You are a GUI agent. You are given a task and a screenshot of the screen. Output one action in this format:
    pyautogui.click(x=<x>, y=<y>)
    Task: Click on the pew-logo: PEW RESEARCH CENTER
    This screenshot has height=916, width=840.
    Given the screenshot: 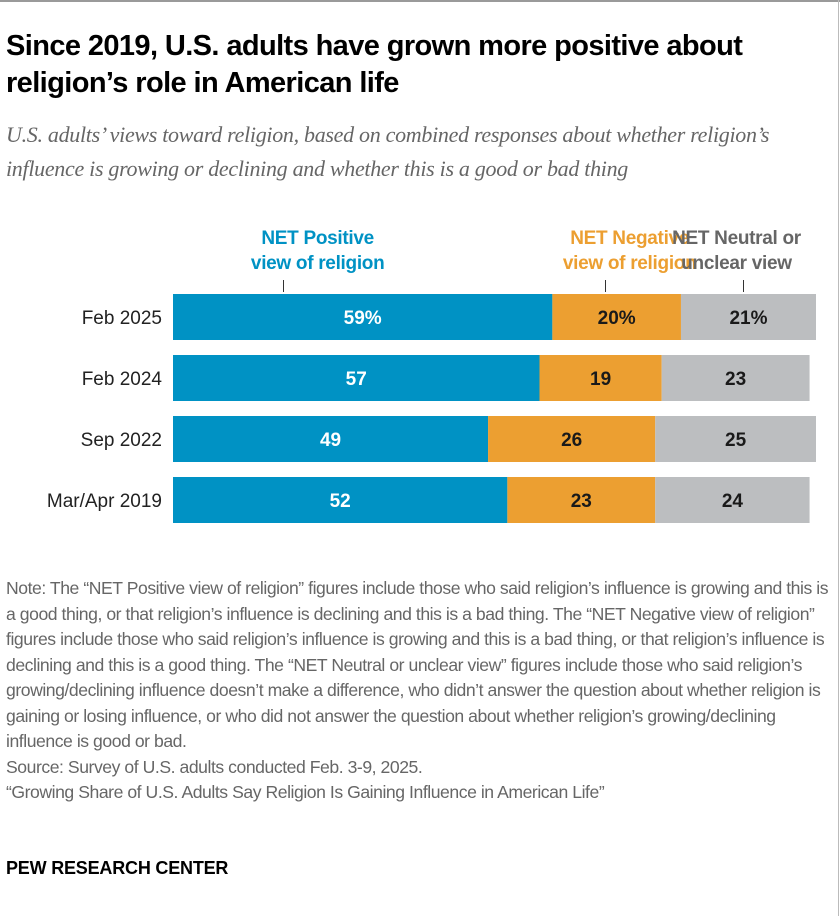 What is the action you would take?
    pyautogui.click(x=117, y=868)
    